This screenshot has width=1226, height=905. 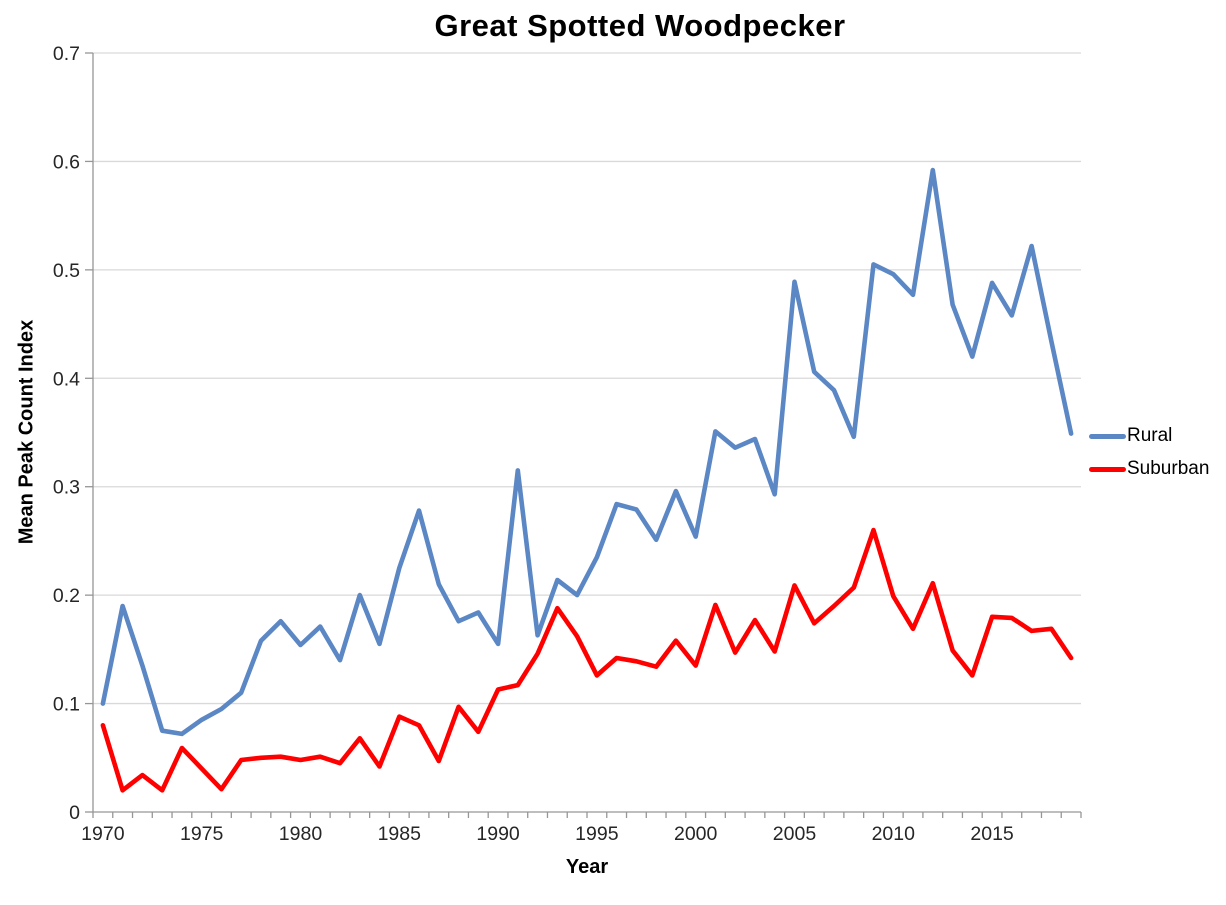 What do you see at coordinates (66, 596) in the screenshot?
I see `y-tick-label: 0.2` at bounding box center [66, 596].